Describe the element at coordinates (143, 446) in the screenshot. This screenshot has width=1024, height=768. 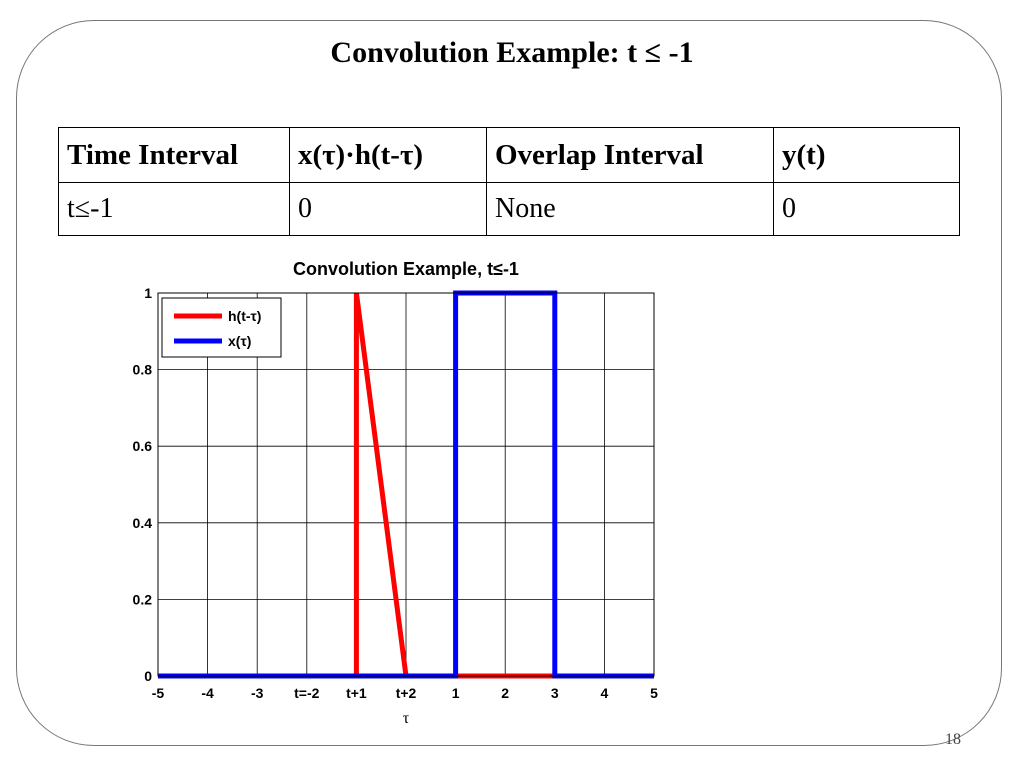
I see `y-tick-label: 0.6` at that location.